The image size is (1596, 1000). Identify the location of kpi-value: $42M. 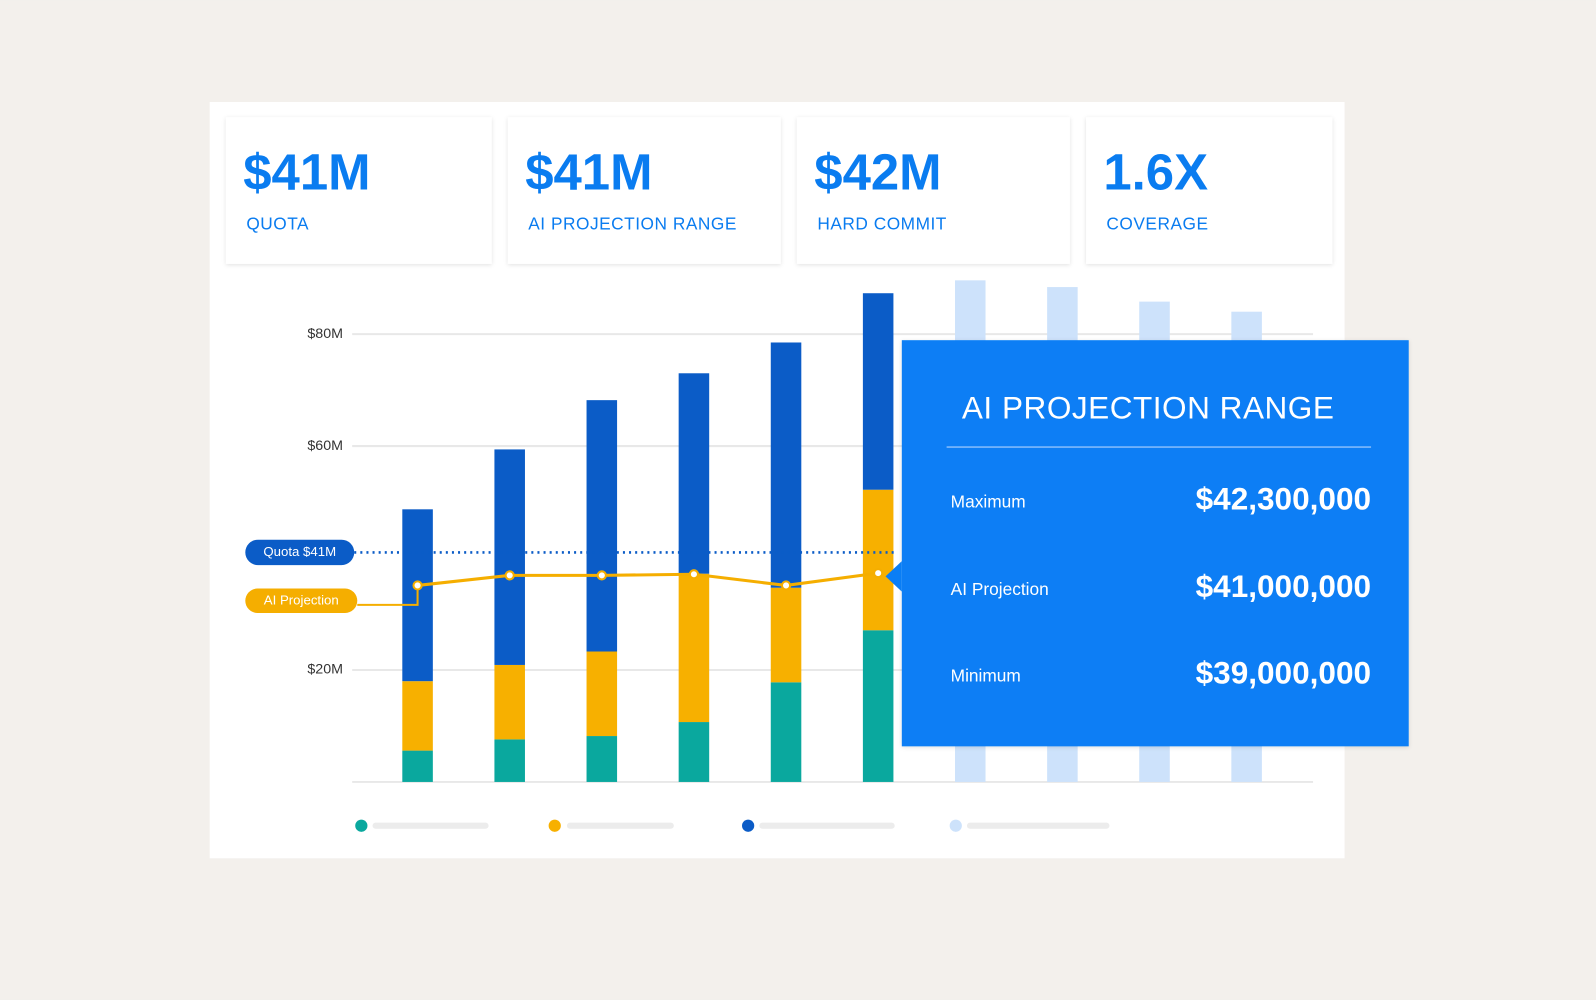
(877, 172).